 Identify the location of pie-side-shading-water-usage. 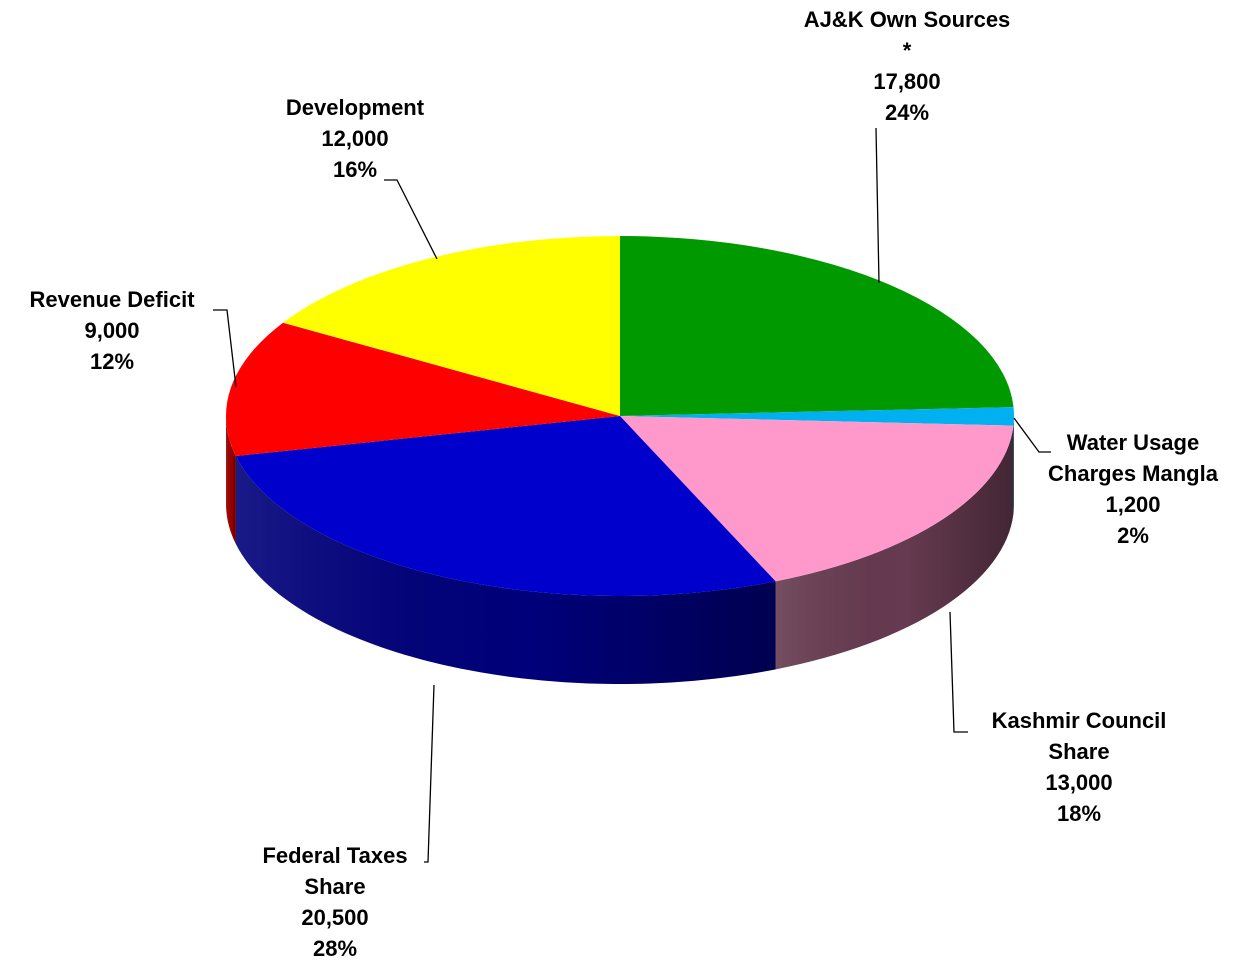
(1013, 465).